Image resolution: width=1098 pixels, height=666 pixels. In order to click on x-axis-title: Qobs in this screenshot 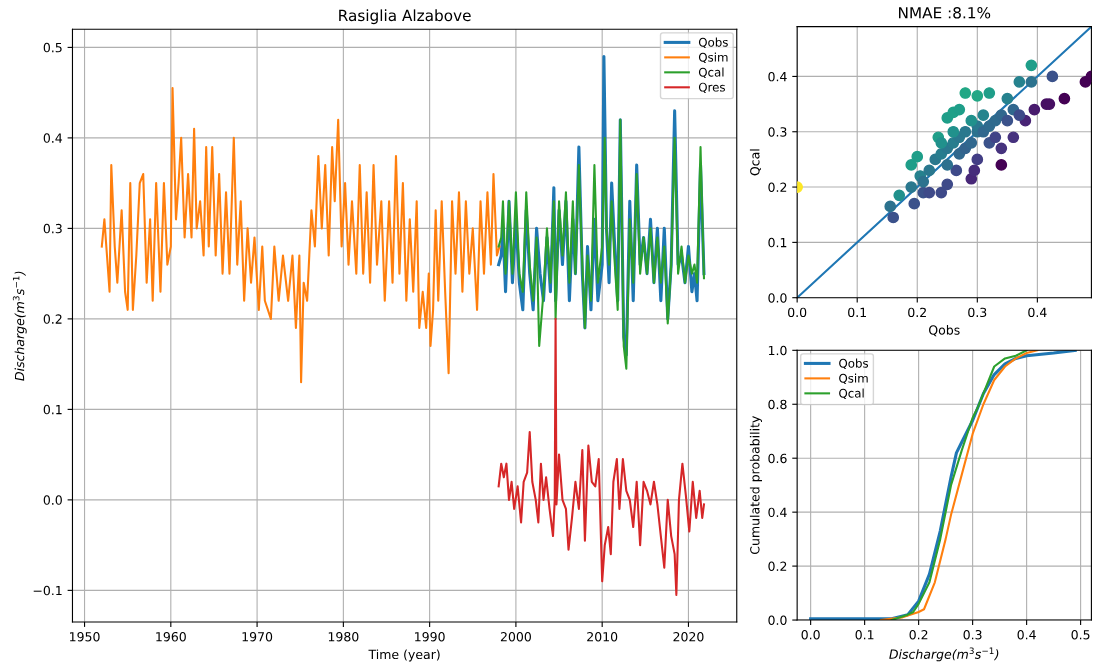, I will do `click(944, 331)`.